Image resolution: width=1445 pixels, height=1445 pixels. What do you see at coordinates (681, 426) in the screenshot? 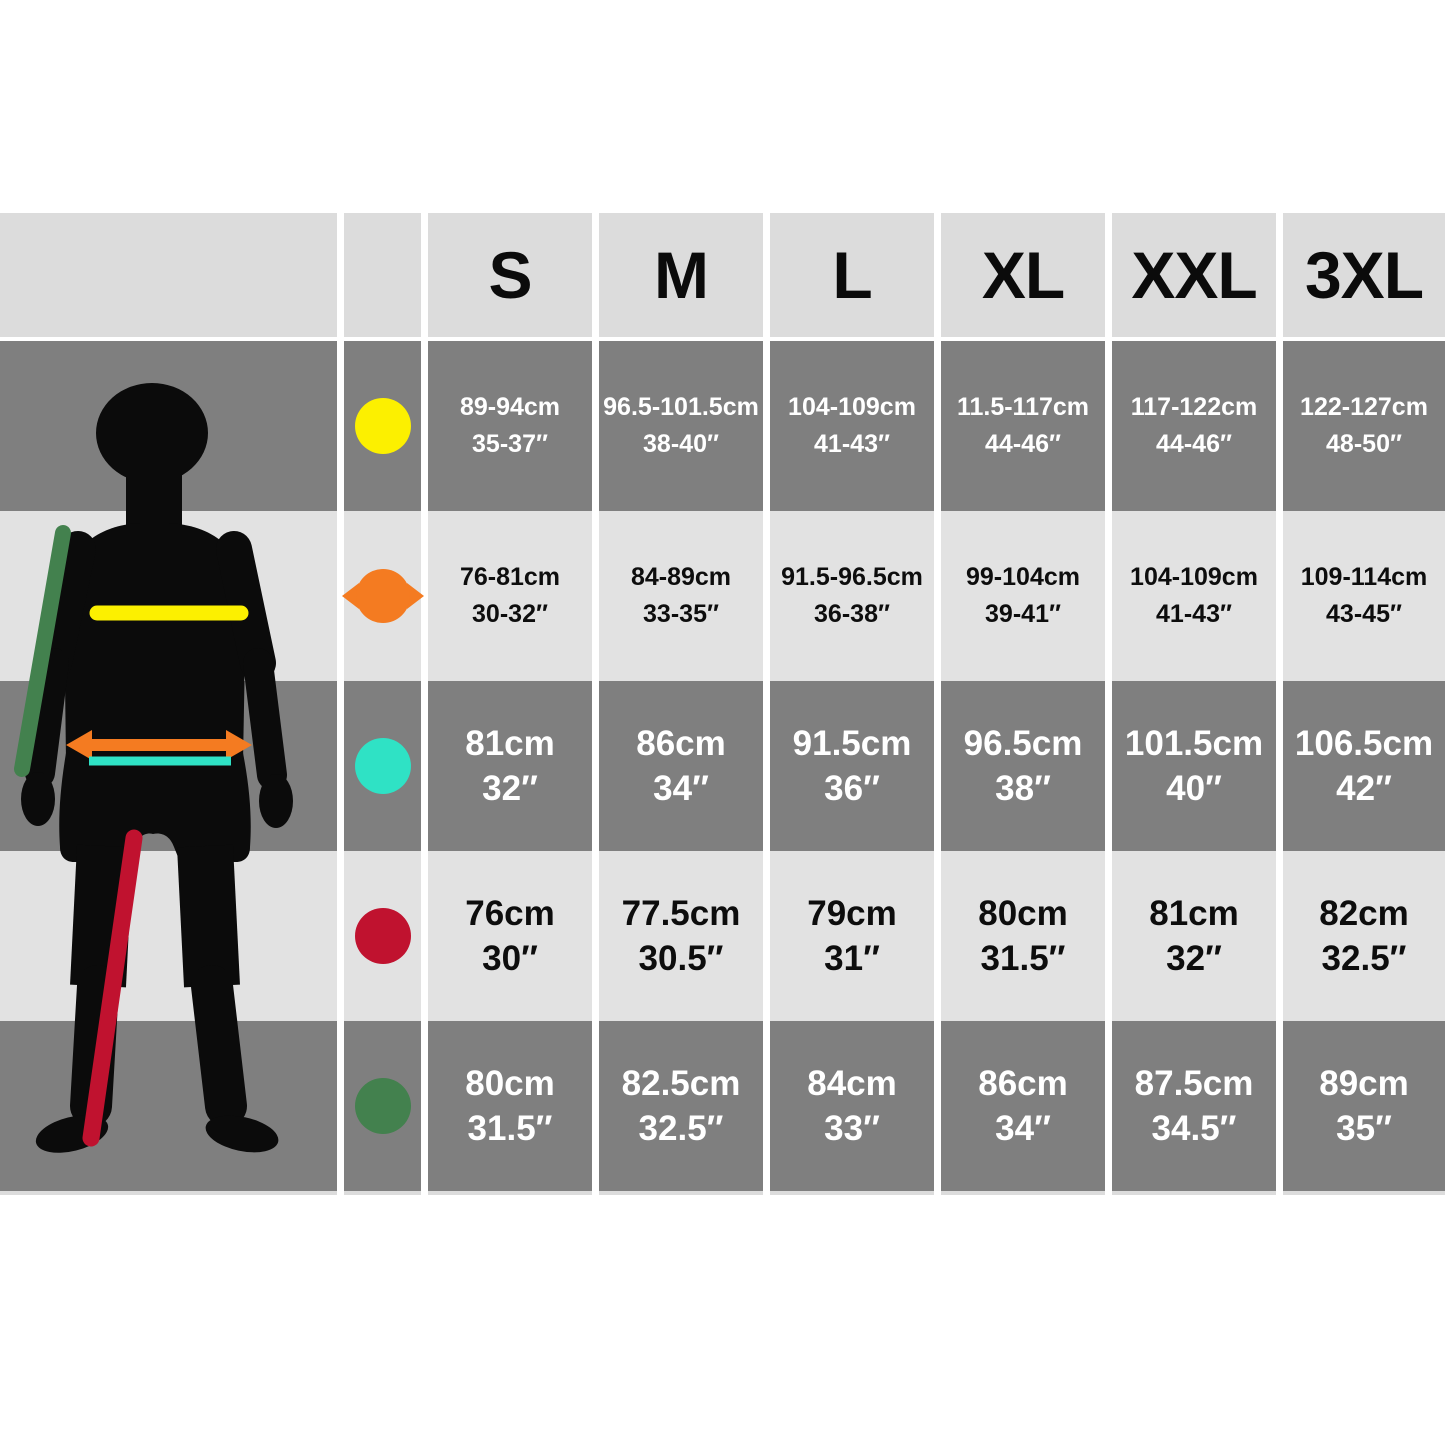
I see `cell-chest-m: 96.5-101.5cm 38-40″` at bounding box center [681, 426].